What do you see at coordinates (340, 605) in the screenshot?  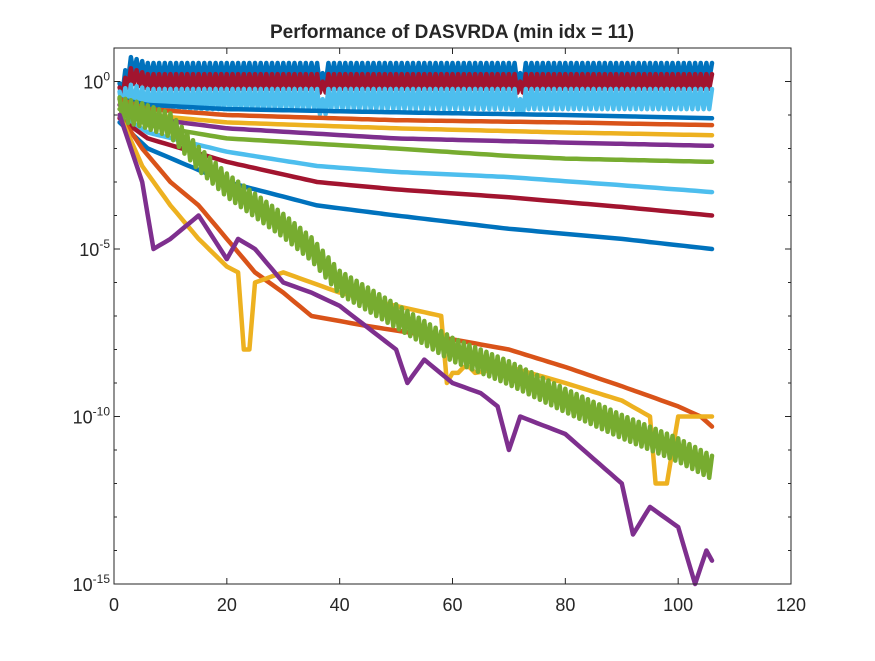 I see `x-tick-label: 40` at bounding box center [340, 605].